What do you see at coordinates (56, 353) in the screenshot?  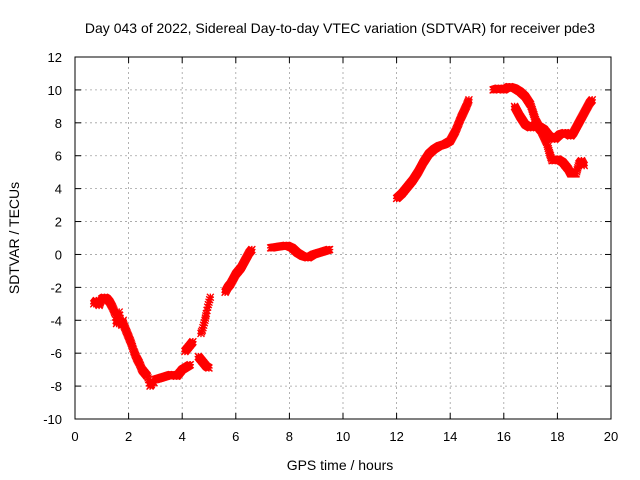 I see `y-tick-label: -6` at bounding box center [56, 353].